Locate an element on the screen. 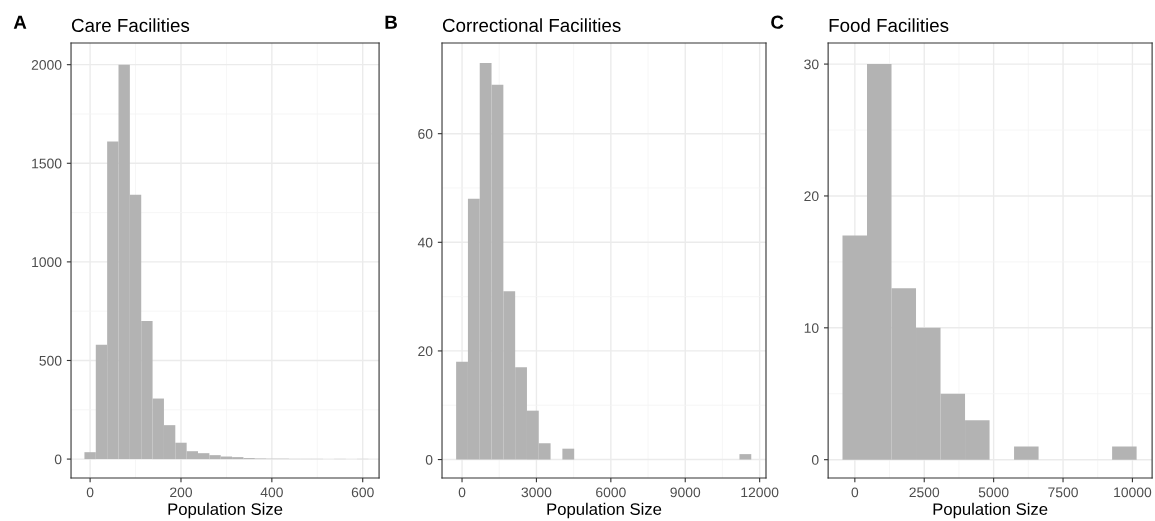 The width and height of the screenshot is (1155, 521). chart-title: Food Facilities is located at coordinates (889, 25).